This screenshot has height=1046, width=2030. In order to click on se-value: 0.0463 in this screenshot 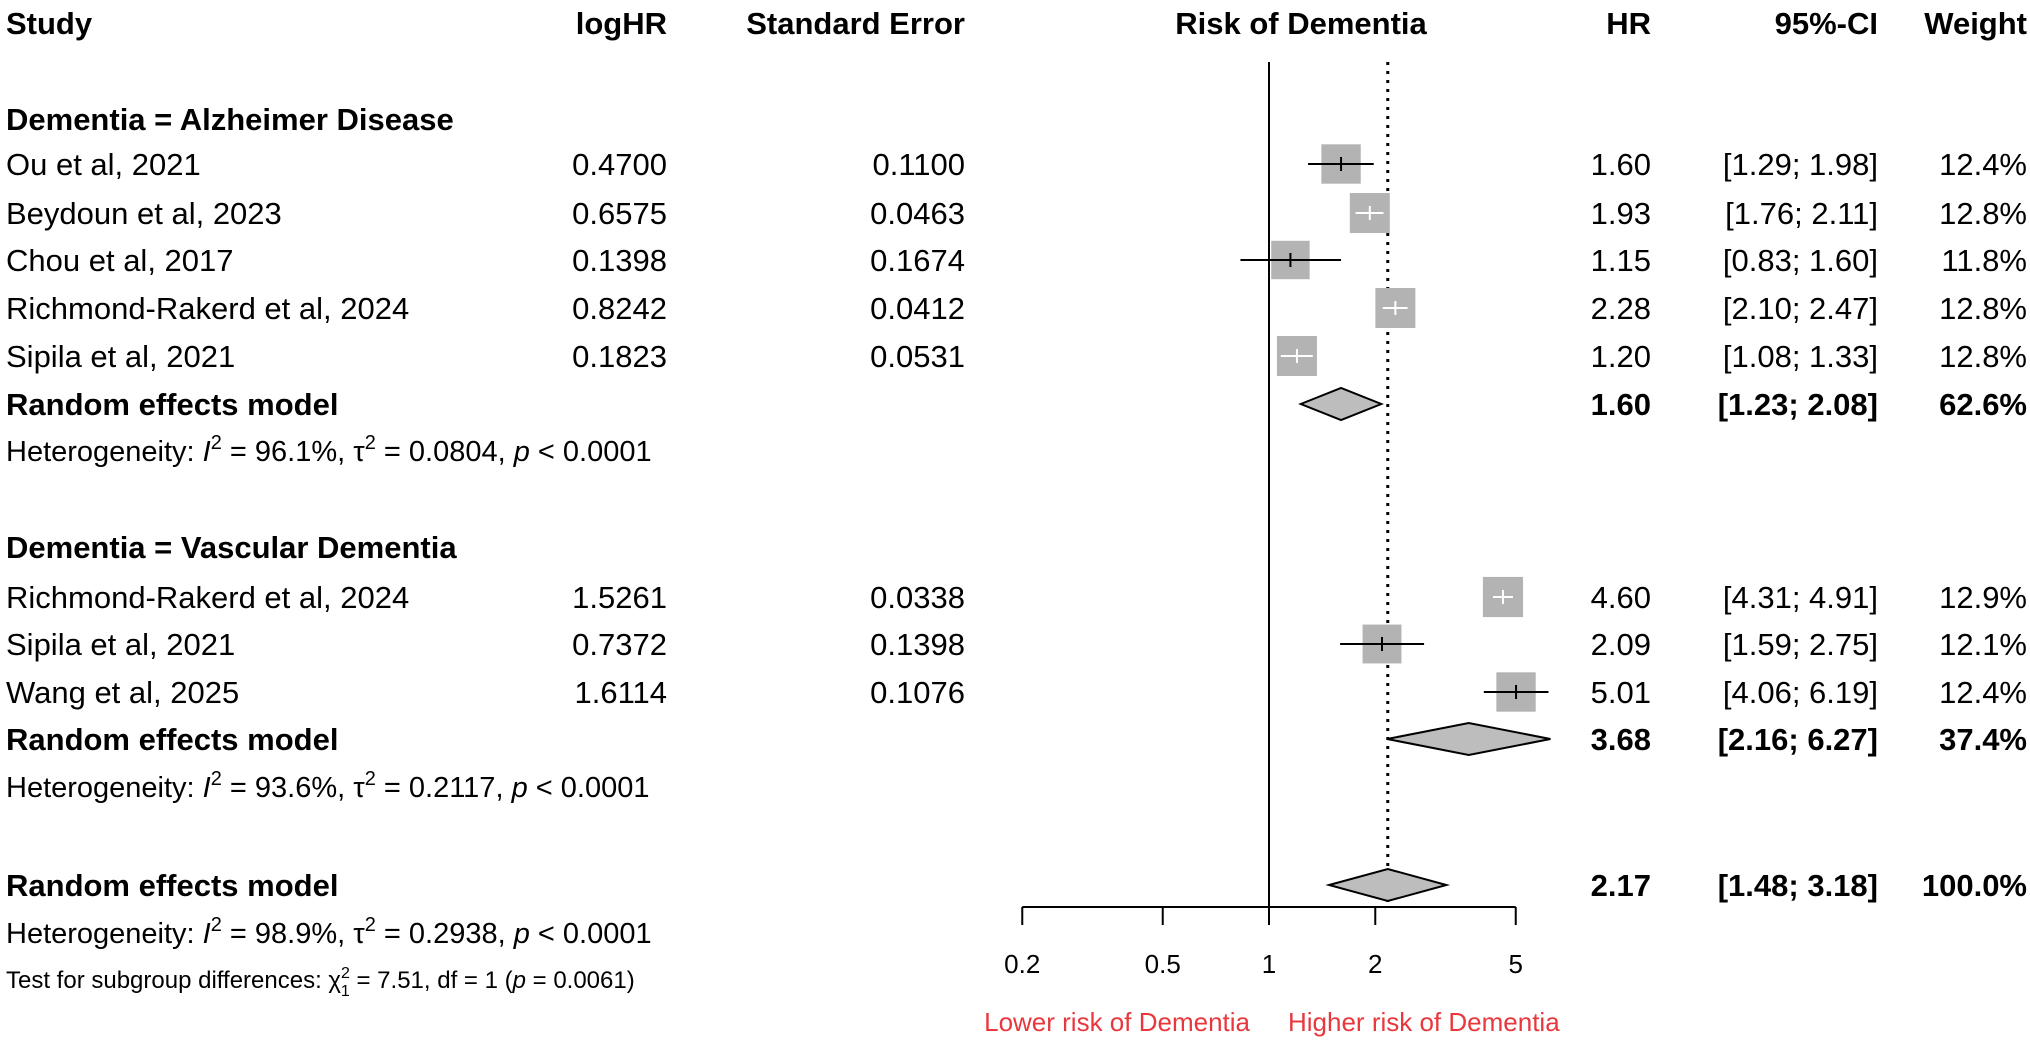, I will do `click(917, 213)`.